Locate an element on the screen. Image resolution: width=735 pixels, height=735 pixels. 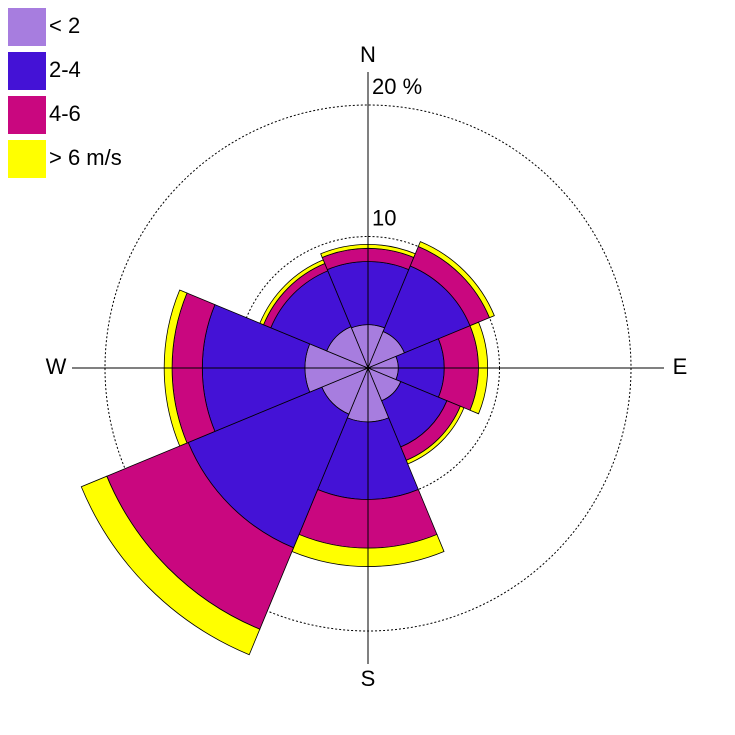
legend-label: < 2 is located at coordinates (64, 25).